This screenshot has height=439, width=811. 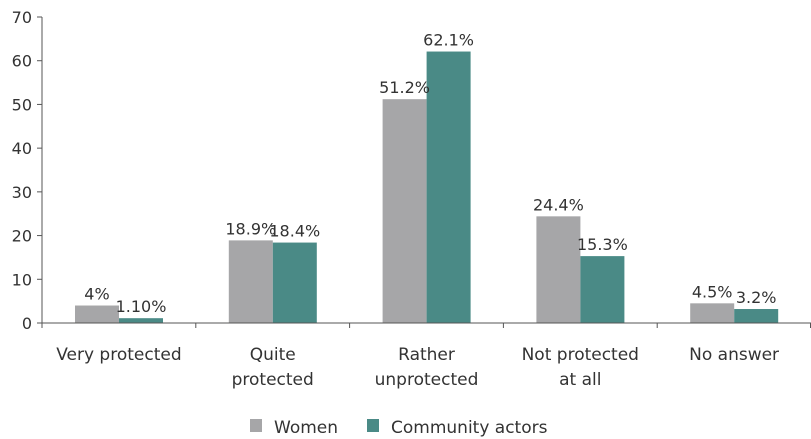 I want to click on data-label: 51.2%, so click(x=404, y=87).